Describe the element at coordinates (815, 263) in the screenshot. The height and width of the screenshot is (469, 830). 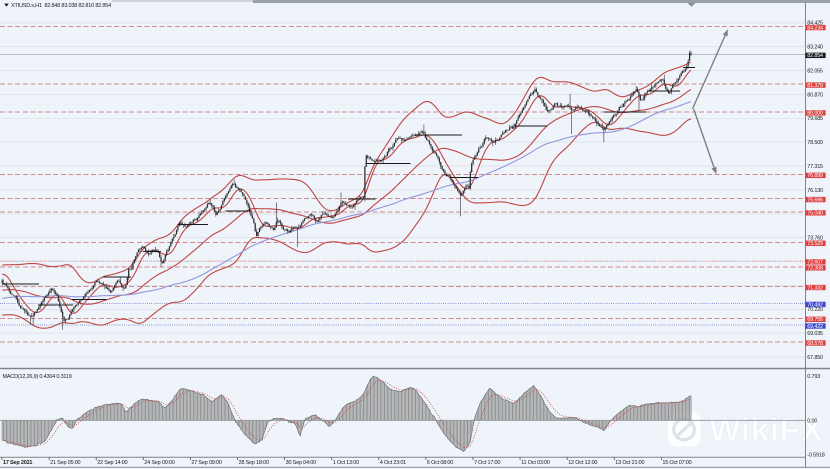
I see `svg-text: 72.607` at that location.